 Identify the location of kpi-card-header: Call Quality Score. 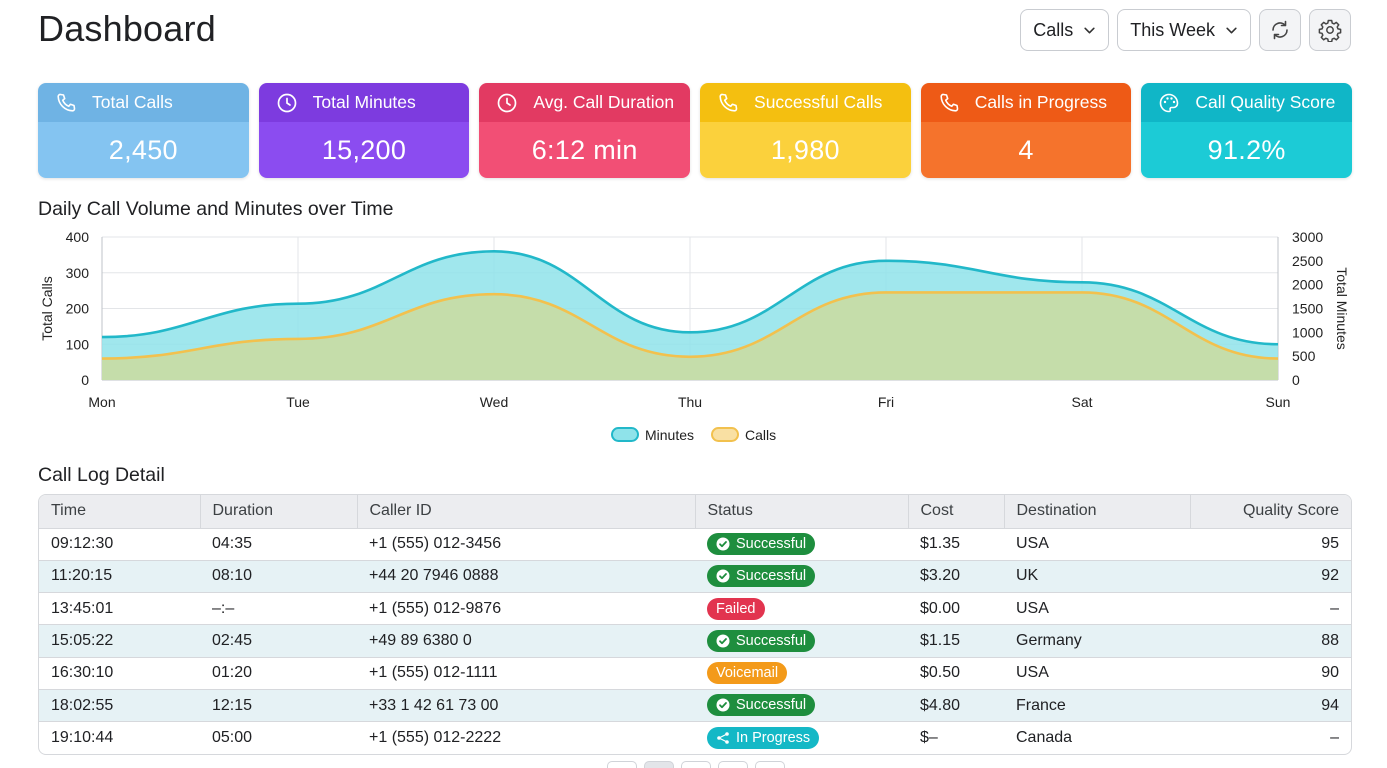
(1247, 102).